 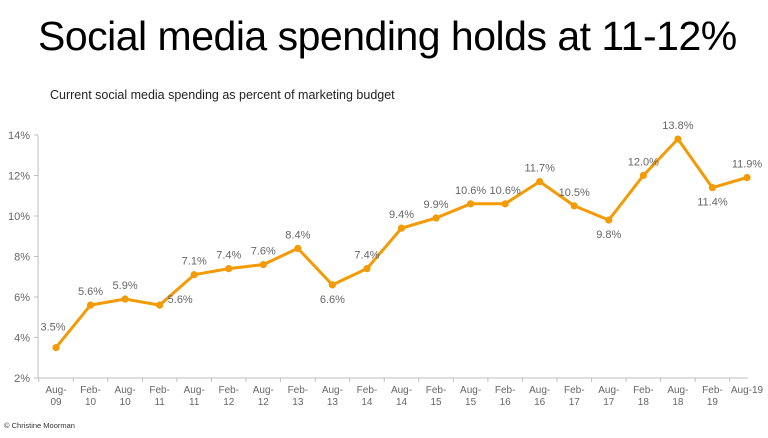 What do you see at coordinates (56, 402) in the screenshot?
I see `x-tick-label-line: 09` at bounding box center [56, 402].